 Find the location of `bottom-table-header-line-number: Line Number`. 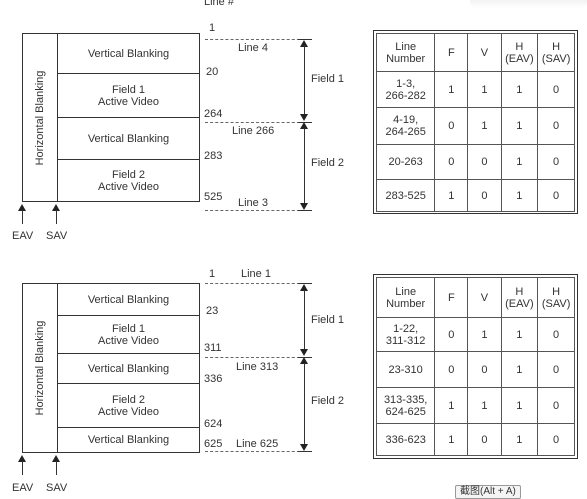

bottom-table-header-line-number: Line Number is located at coordinates (405, 297).